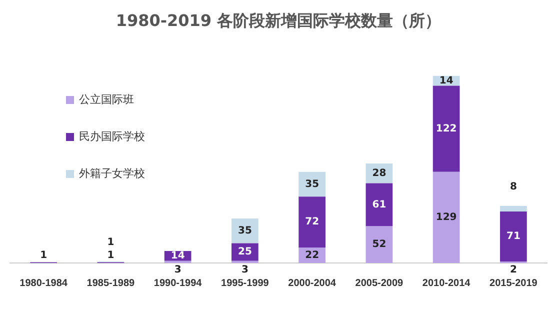 Image resolution: width=557 pixels, height=323 pixels. Describe the element at coordinates (513, 186) in the screenshot. I see `data-label: 8` at that location.